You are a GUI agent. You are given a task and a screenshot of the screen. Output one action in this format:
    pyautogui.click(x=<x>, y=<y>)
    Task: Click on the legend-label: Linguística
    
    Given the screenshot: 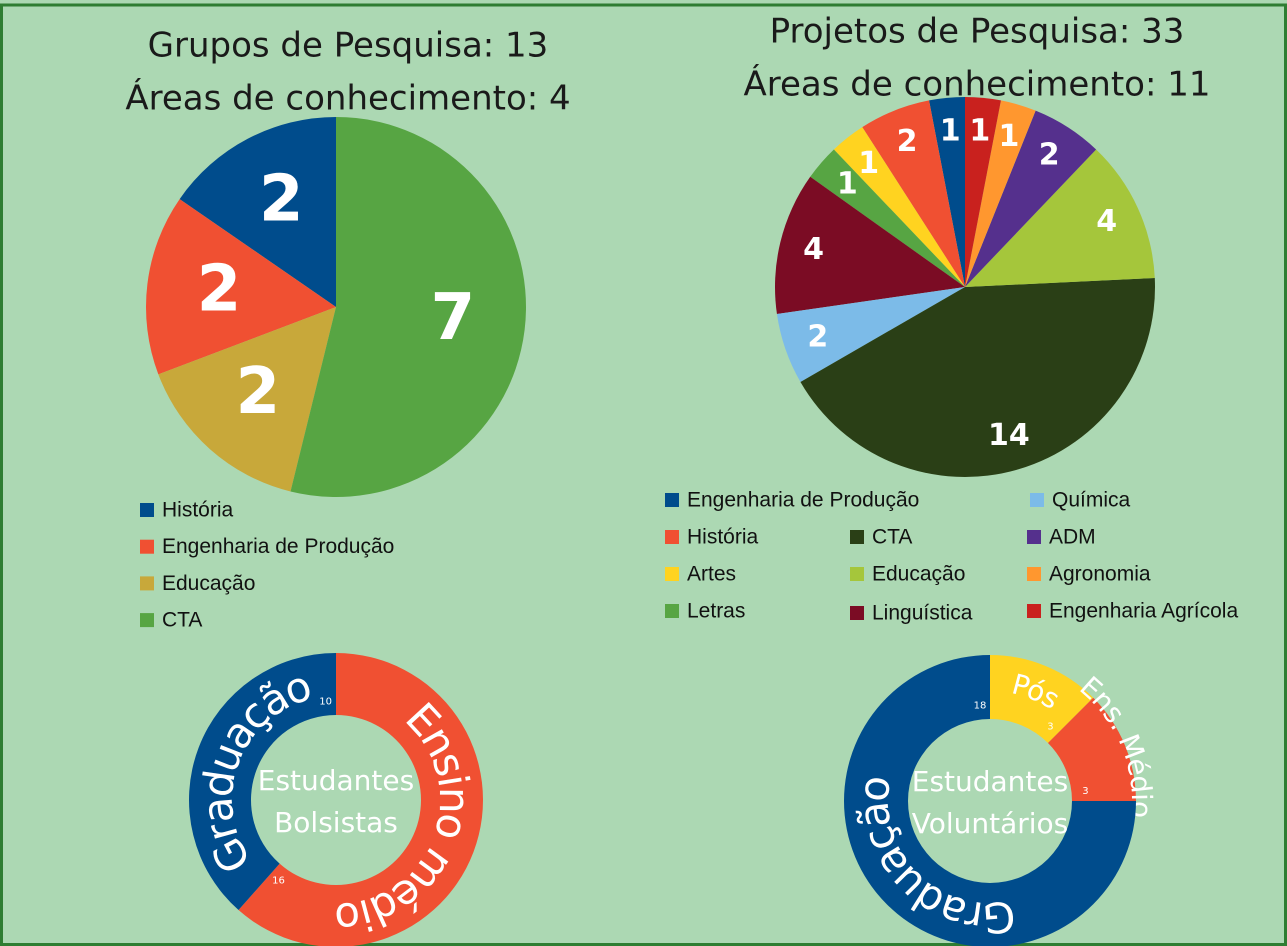 What is the action you would take?
    pyautogui.click(x=922, y=613)
    